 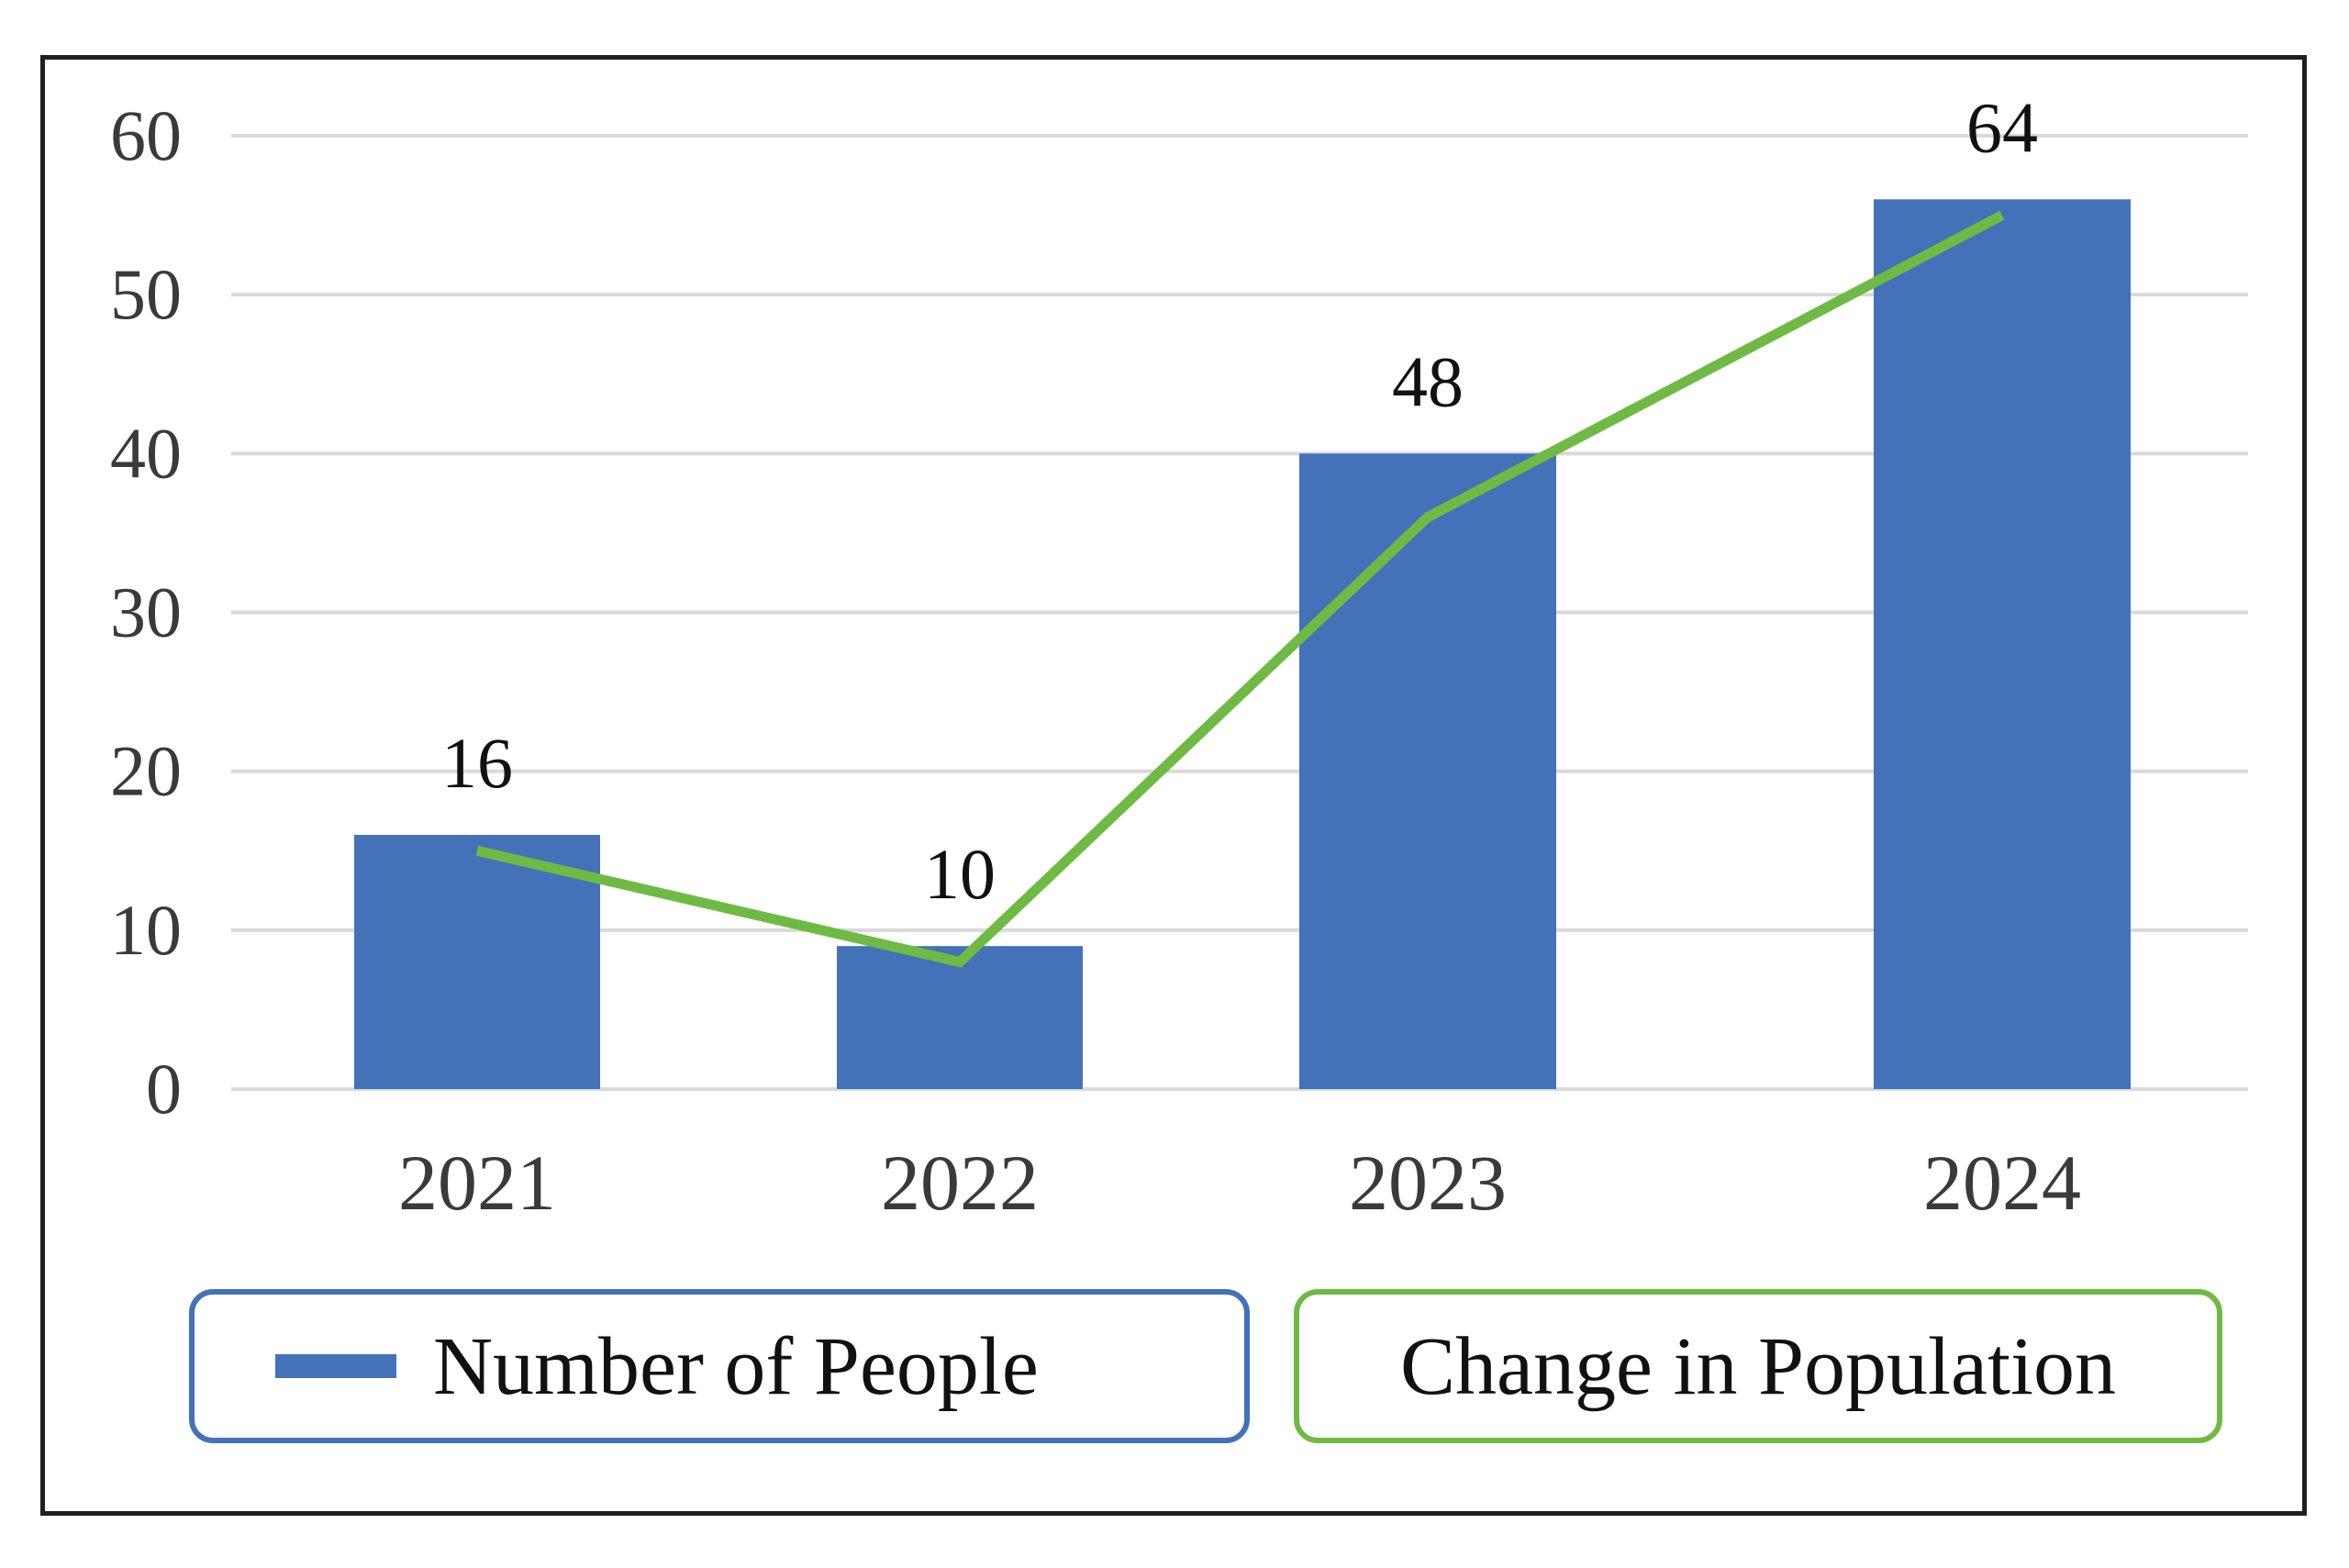 What do you see at coordinates (736, 1366) in the screenshot?
I see `legend-label-number-of-people: Number of People` at bounding box center [736, 1366].